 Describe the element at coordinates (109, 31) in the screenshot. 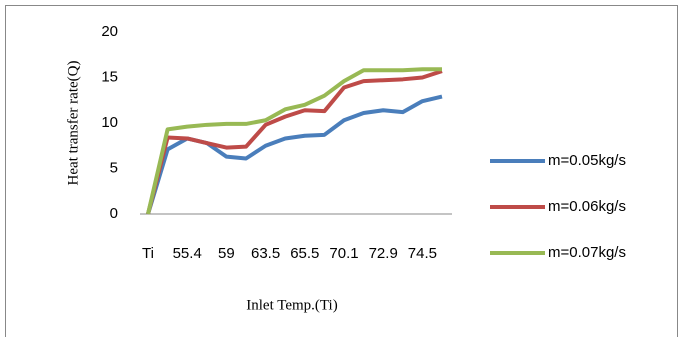

I see `y-tick-label: 20` at that location.